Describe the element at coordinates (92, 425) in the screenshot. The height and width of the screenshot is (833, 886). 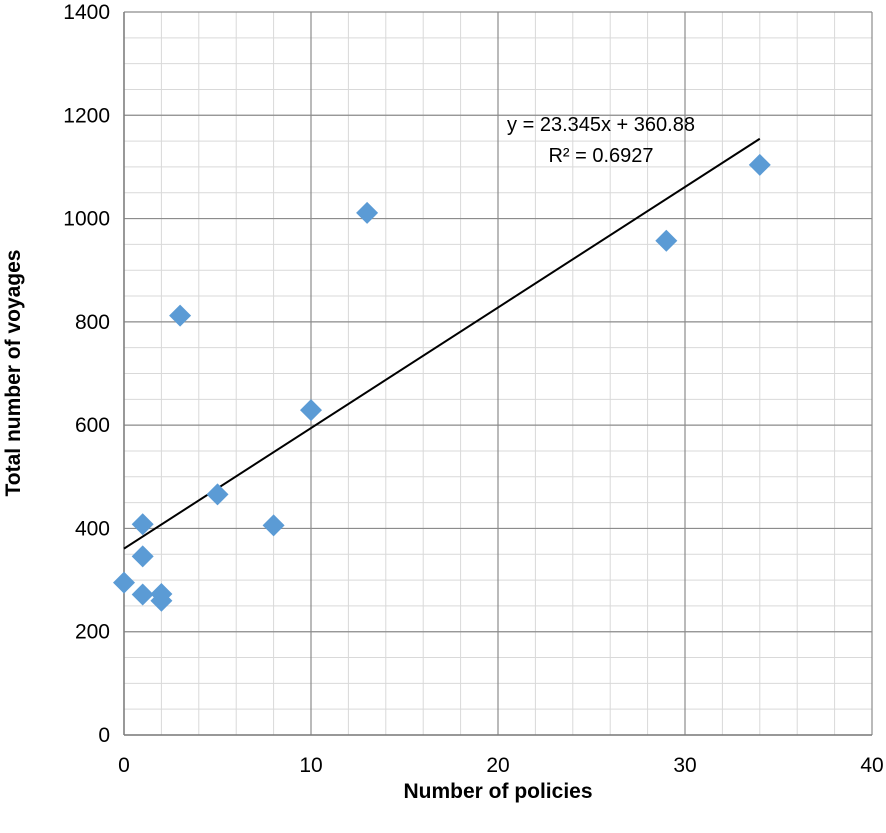
I see `y-tick-label: 600` at that location.